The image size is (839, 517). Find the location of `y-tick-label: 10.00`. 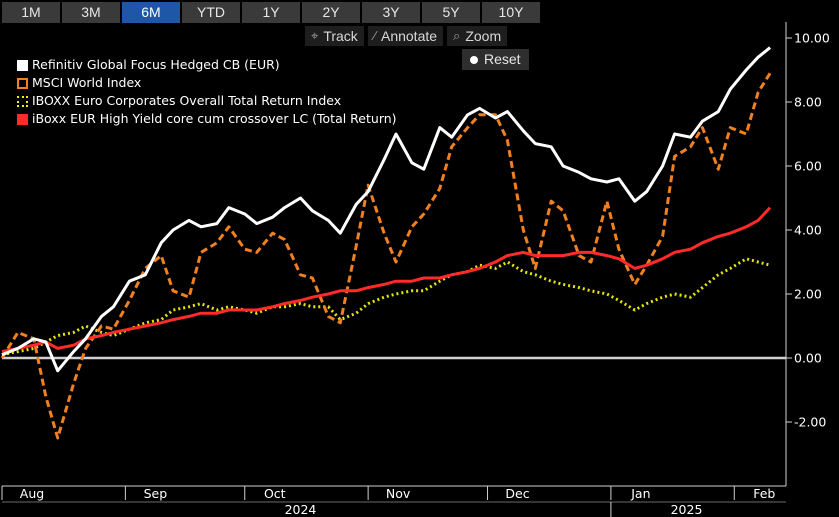

y-tick-label: 10.00 is located at coordinates (812, 38).